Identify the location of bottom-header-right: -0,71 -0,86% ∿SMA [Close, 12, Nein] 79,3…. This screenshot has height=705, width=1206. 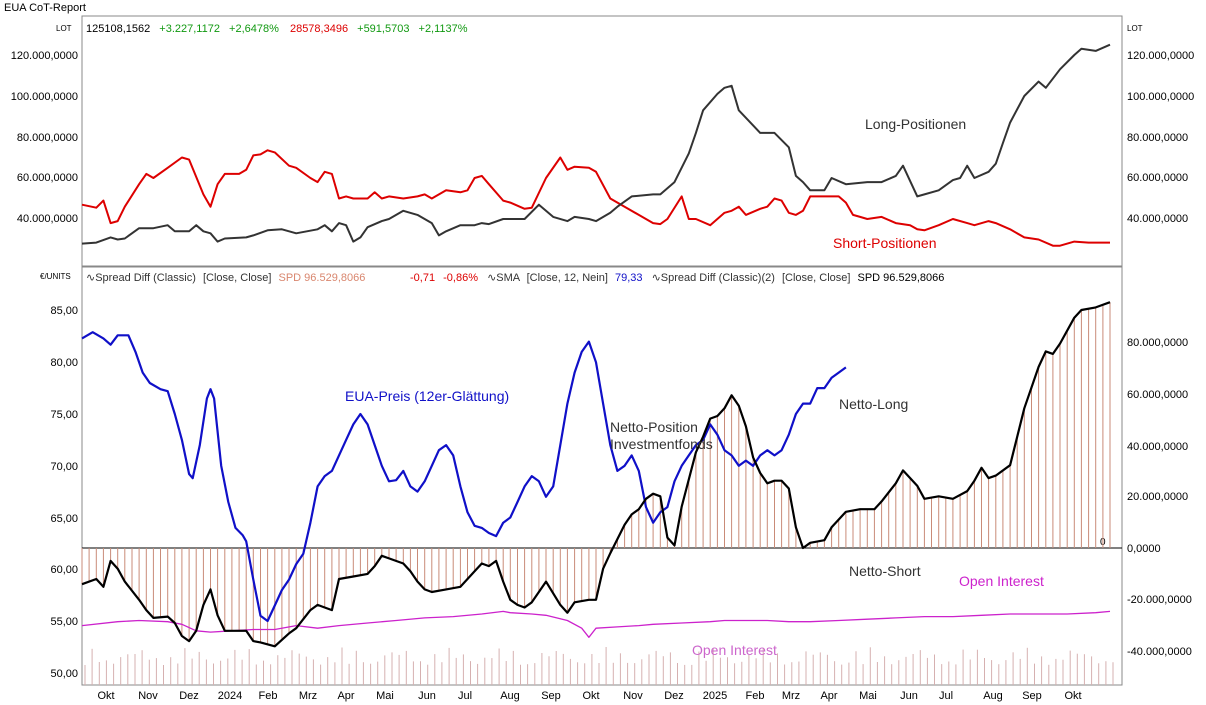
(677, 278).